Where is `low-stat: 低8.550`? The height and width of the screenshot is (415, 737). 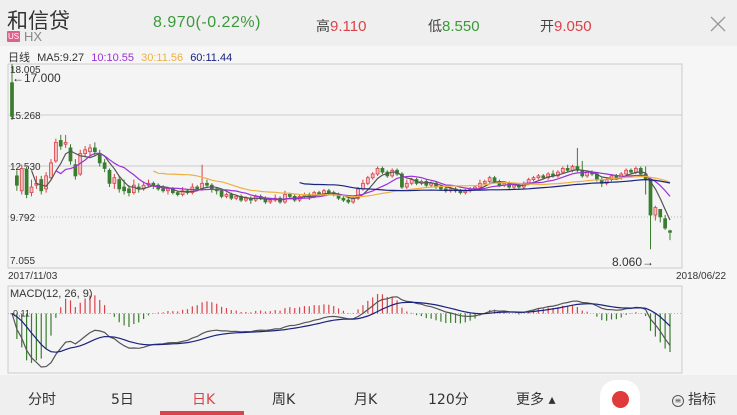 low-stat: 低8.550 is located at coordinates (454, 26).